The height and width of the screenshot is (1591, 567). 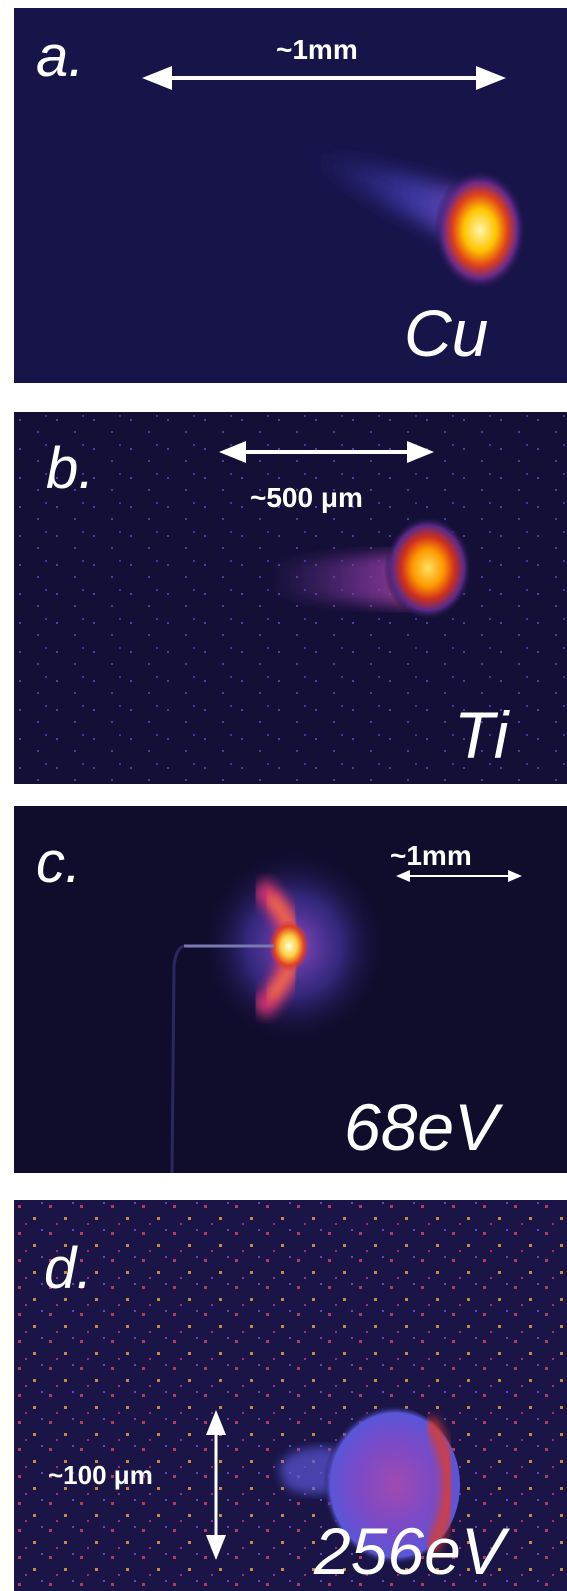 What do you see at coordinates (100, 1475) in the screenshot?
I see `scale-label: ~100 μm` at bounding box center [100, 1475].